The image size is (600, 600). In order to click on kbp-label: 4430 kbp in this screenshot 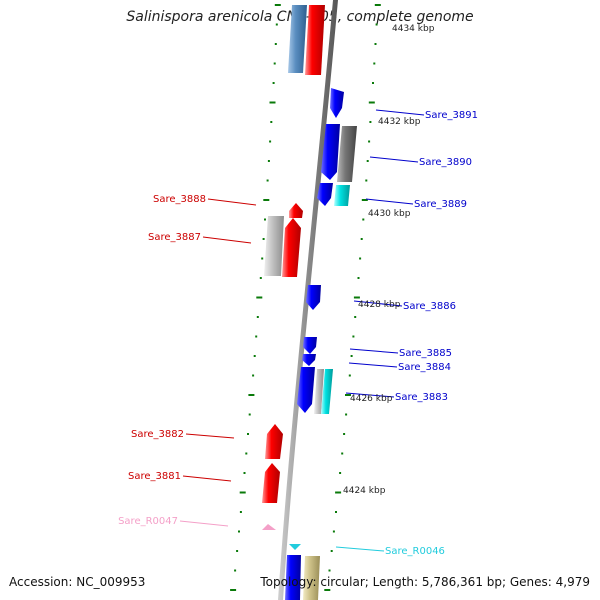, I will do `click(389, 214)`.